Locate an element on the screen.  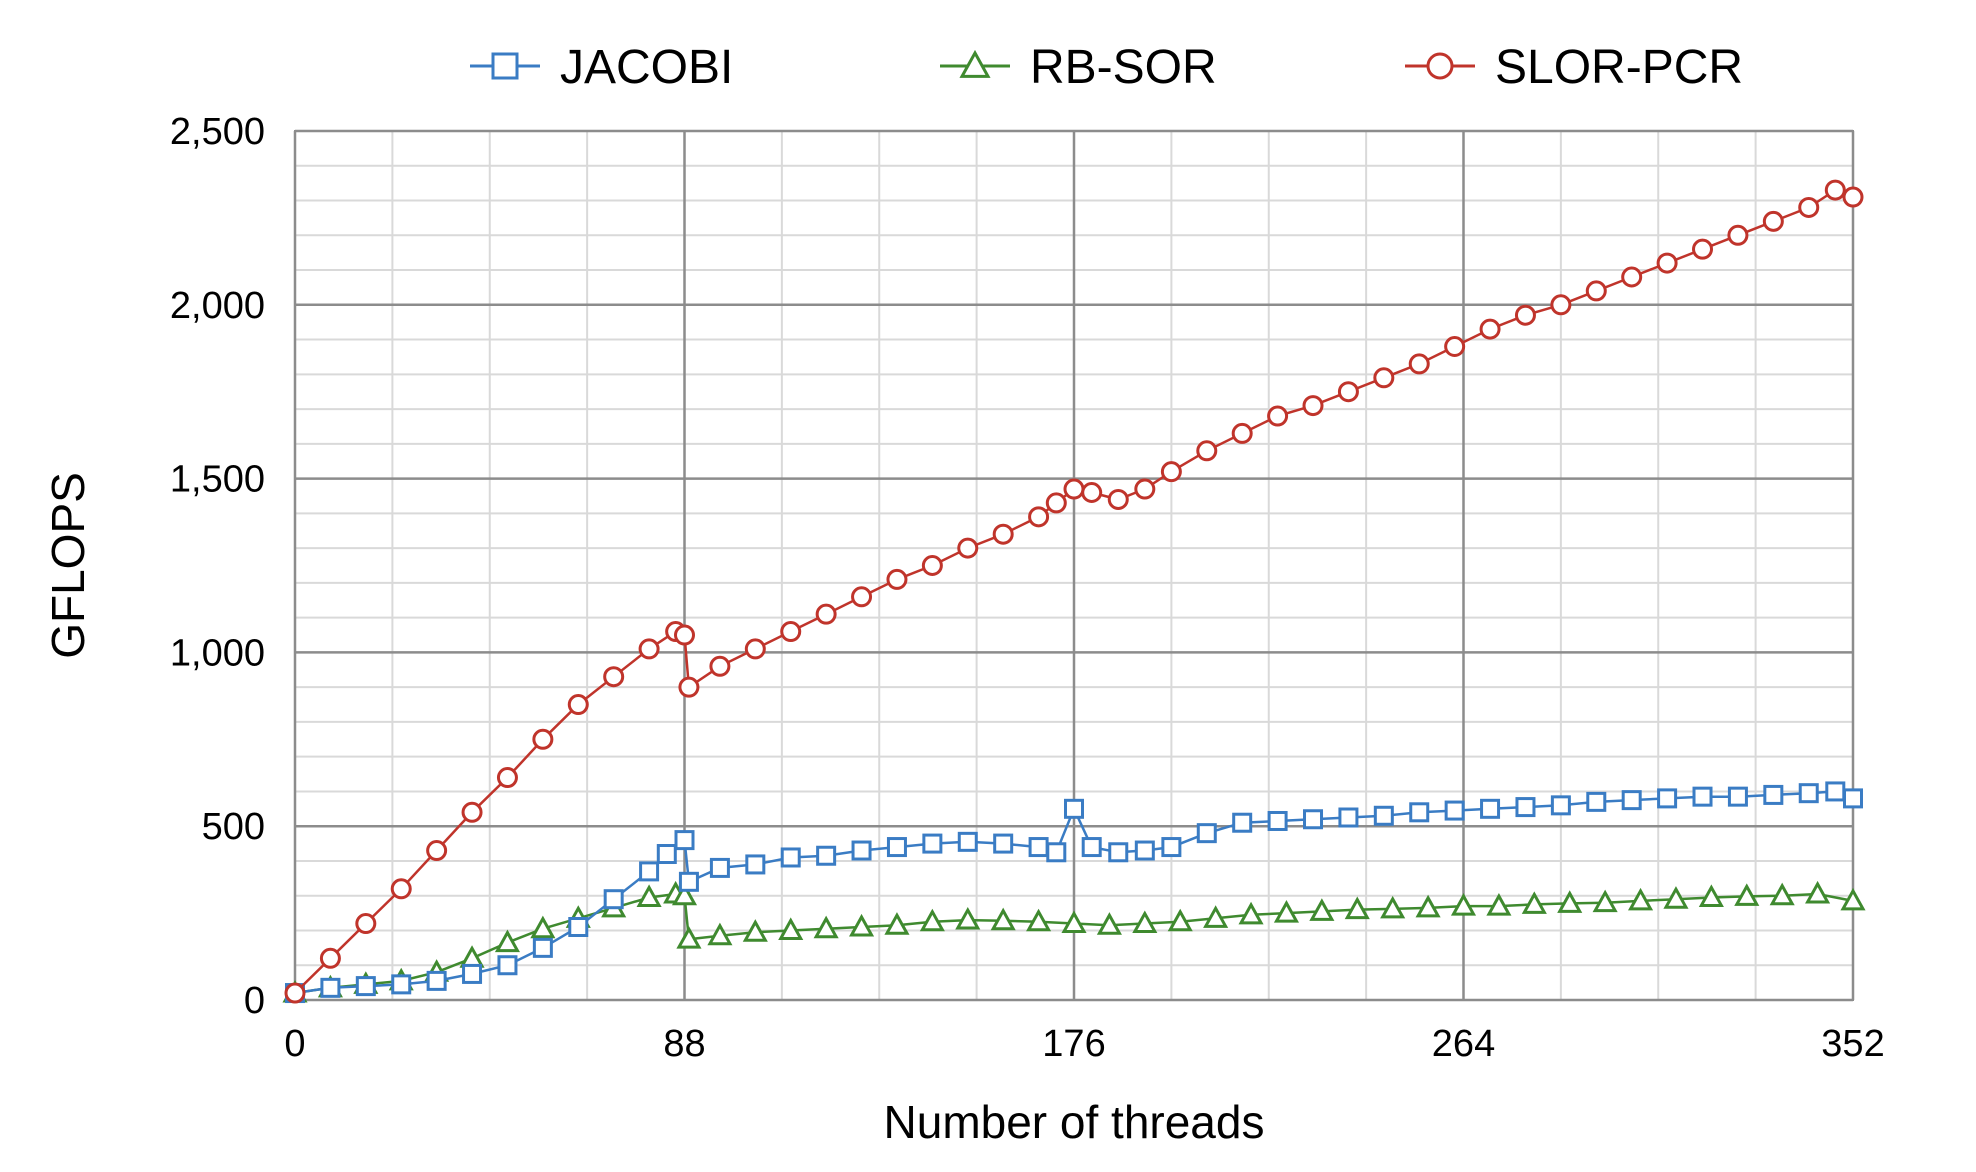
legend: JACOBI RB-SOR SLOR-PCR is located at coordinates (1106, 67).